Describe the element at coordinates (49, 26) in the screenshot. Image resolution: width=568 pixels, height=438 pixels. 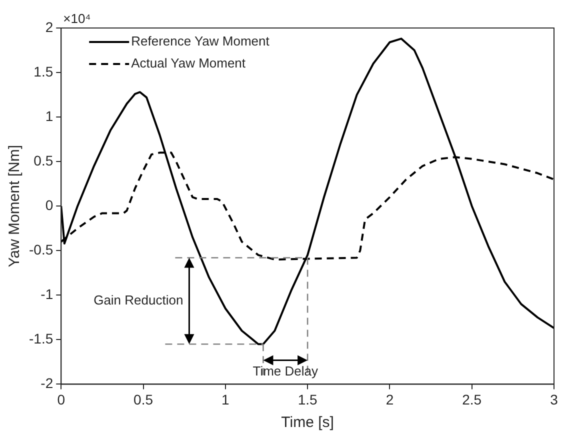
I see `y-tick-label: 2` at that location.